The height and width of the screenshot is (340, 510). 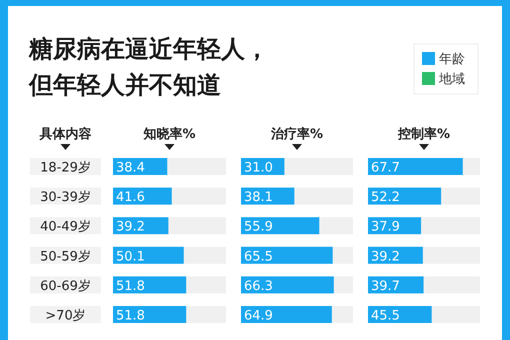 I want to click on data-label: 67.7, so click(x=385, y=168).